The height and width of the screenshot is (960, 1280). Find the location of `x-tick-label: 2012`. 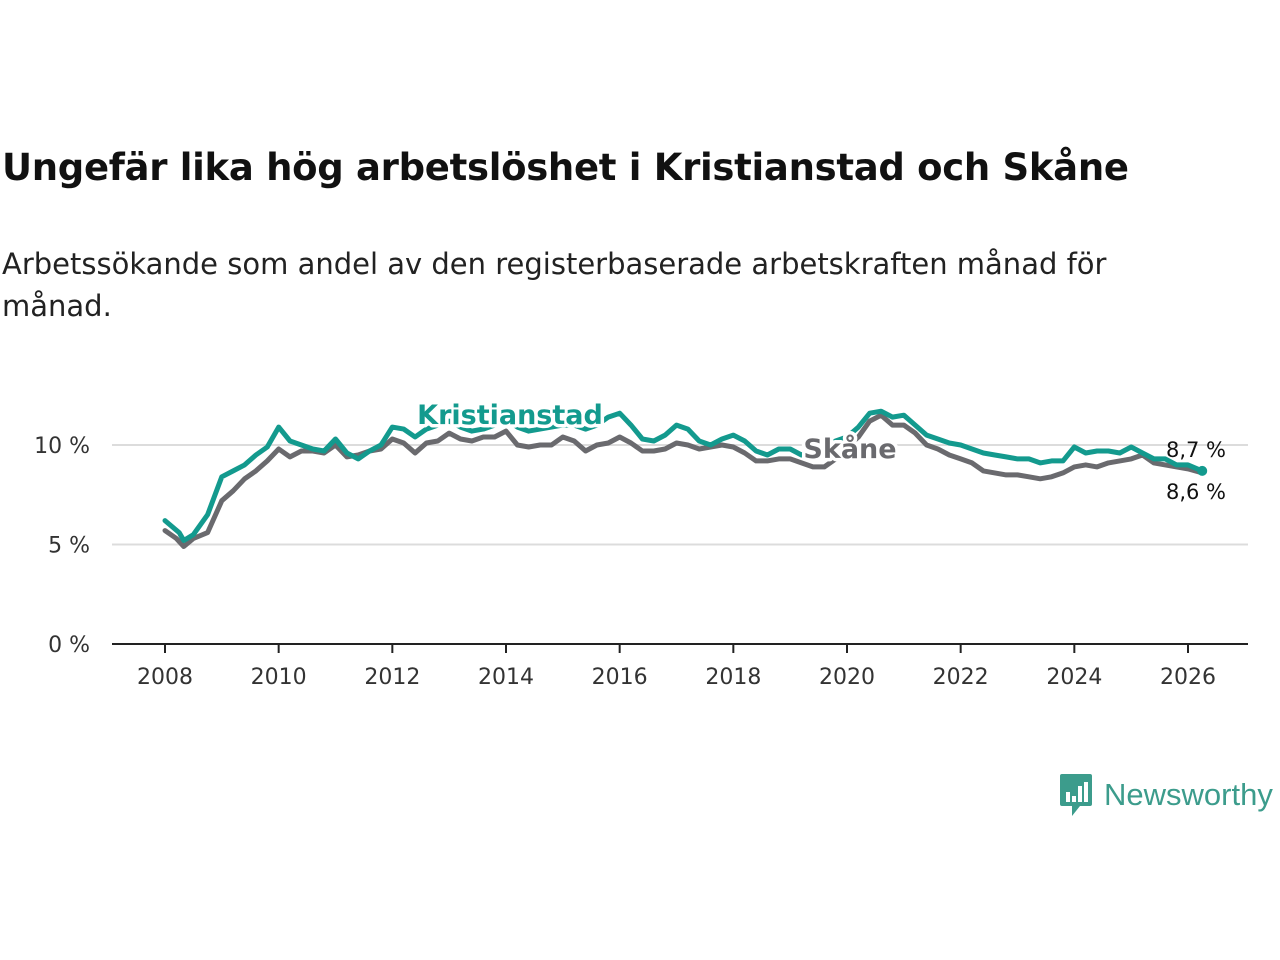

x-tick-label: 2012 is located at coordinates (392, 677).